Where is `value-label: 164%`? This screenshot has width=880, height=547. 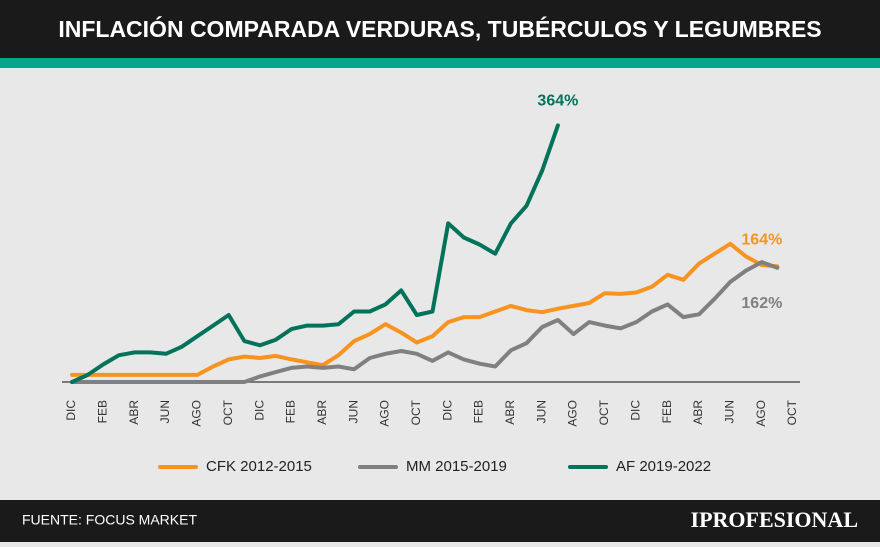 value-label: 164% is located at coordinates (761, 240).